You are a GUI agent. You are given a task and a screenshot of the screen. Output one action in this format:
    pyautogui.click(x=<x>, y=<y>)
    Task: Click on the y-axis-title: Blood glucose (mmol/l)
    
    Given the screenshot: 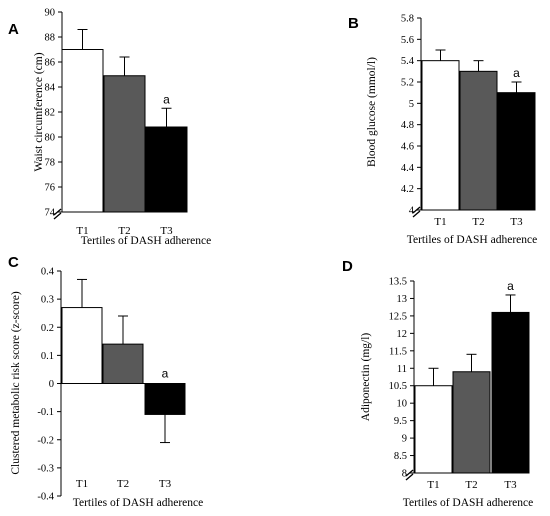 What is the action you would take?
    pyautogui.click(x=372, y=112)
    